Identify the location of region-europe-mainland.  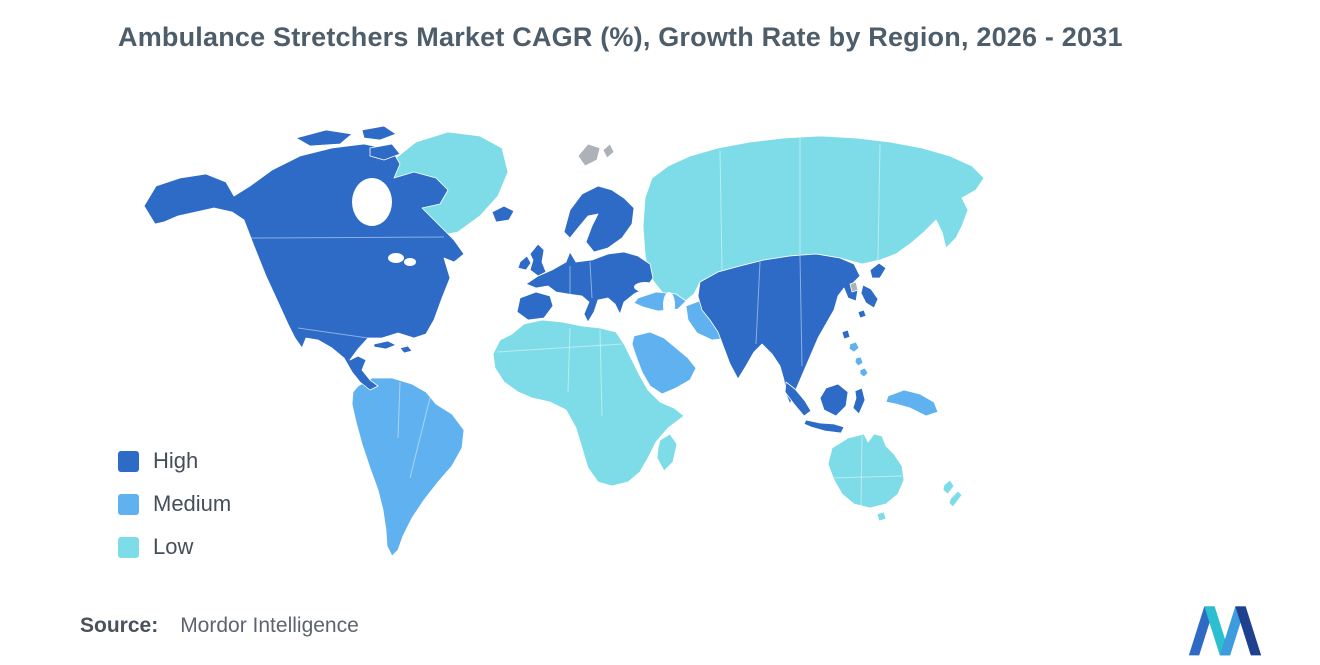
(589, 287).